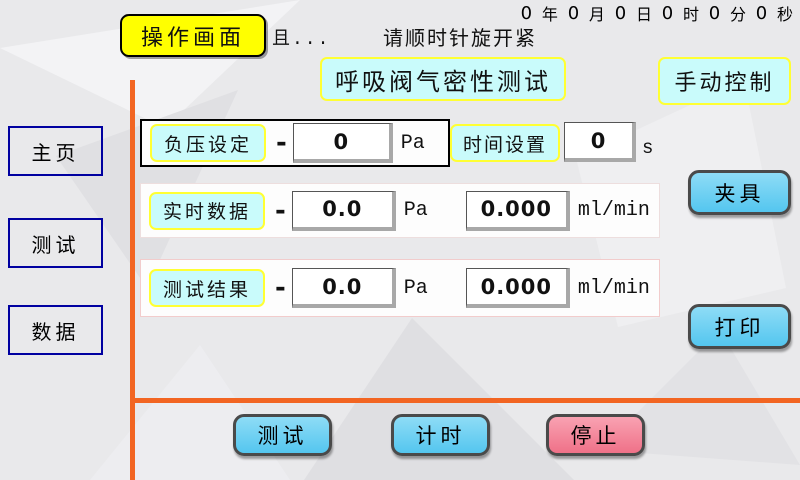  Describe the element at coordinates (517, 210) in the screenshot. I see `realtime-flow-display: 0.000` at that location.